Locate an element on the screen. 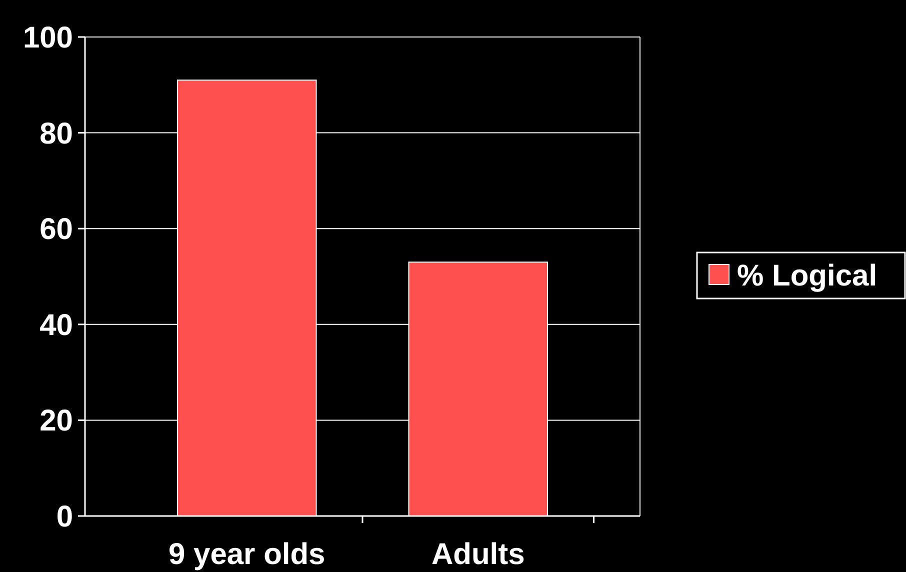 The width and height of the screenshot is (906, 572). y-tick-label: 0 is located at coordinates (64, 517).